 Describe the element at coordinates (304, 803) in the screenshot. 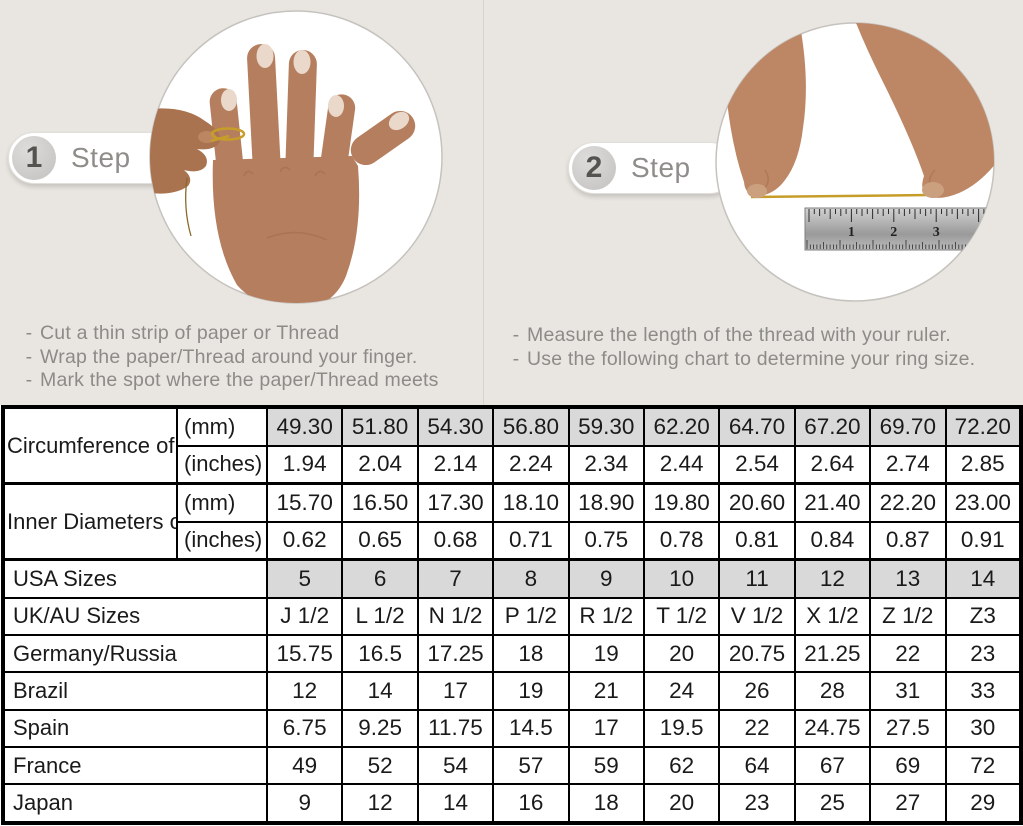

I see `chart-value-cell: 9` at that location.